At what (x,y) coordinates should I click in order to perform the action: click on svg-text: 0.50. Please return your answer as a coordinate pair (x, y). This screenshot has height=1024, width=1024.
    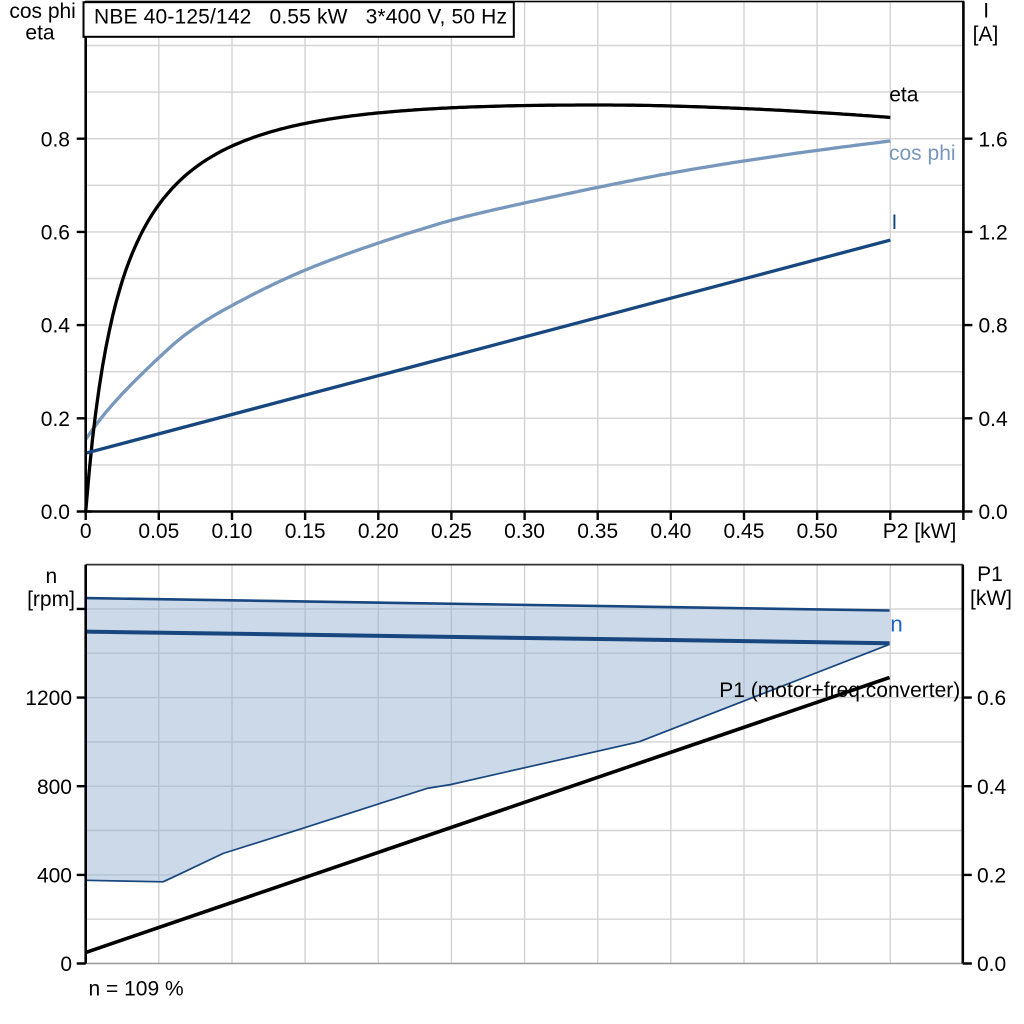
    Looking at the image, I should click on (817, 531).